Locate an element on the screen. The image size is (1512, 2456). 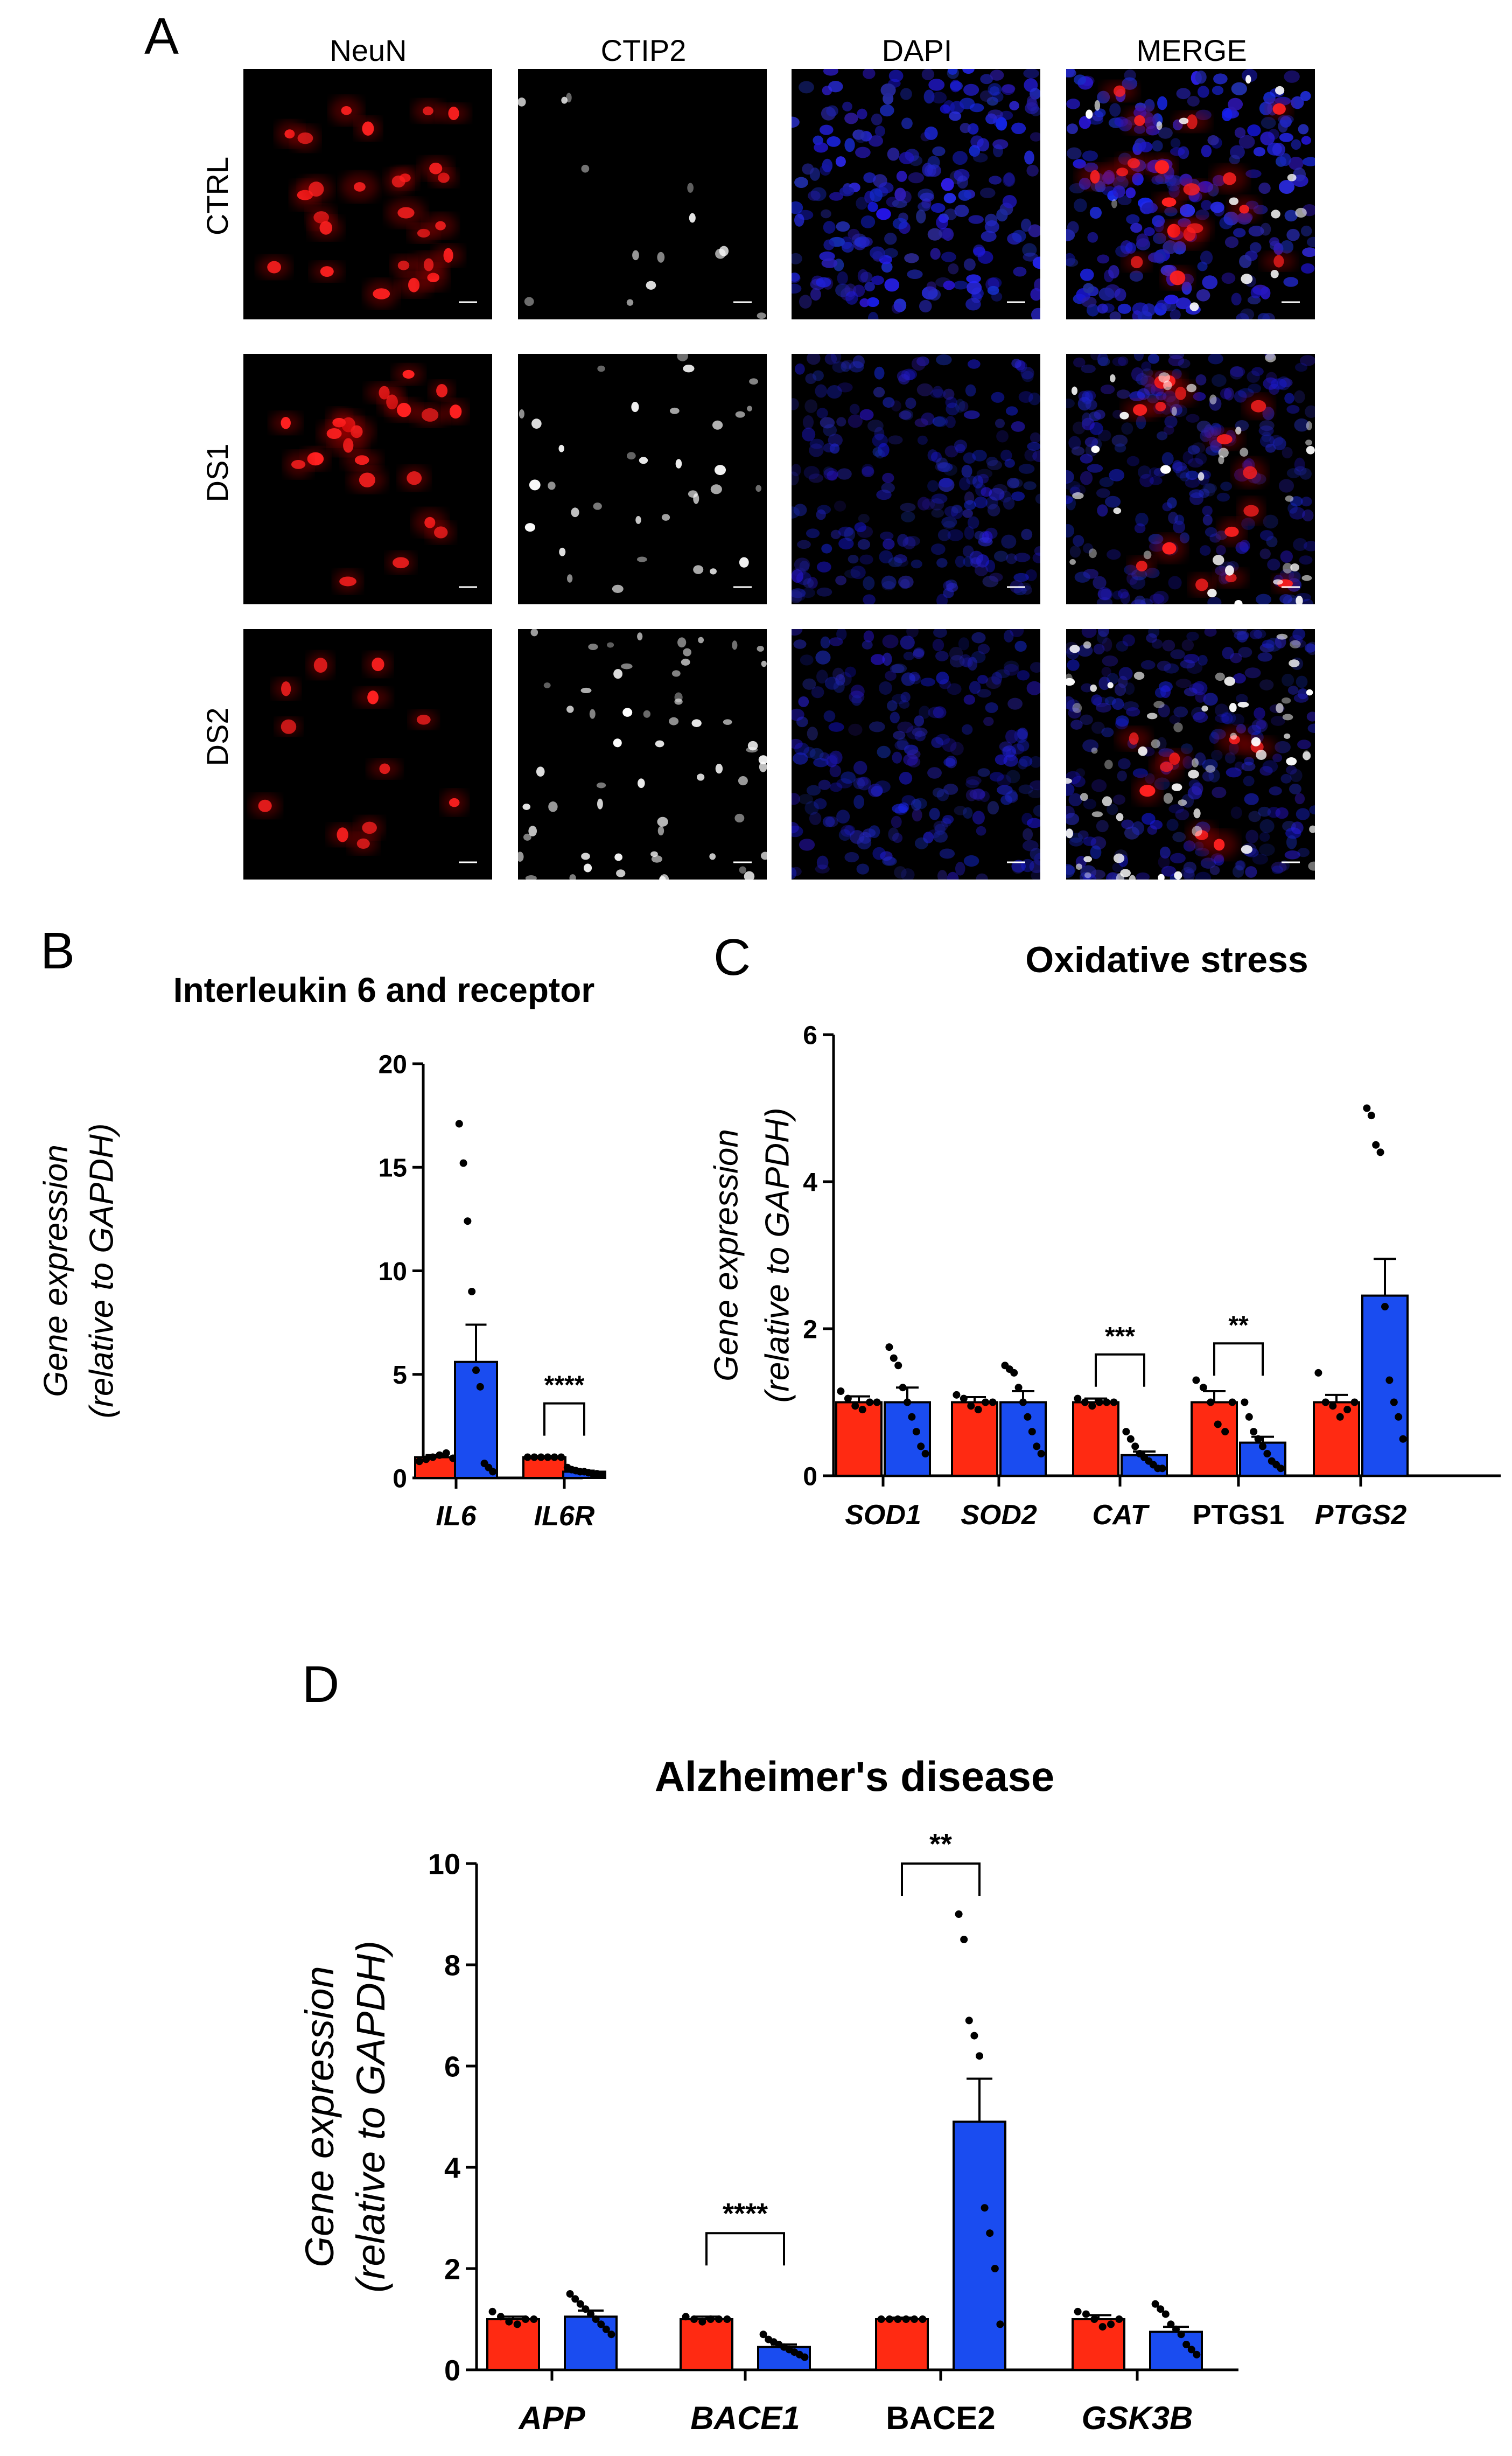
row-label-ds1: DS1 is located at coordinates (217, 473).